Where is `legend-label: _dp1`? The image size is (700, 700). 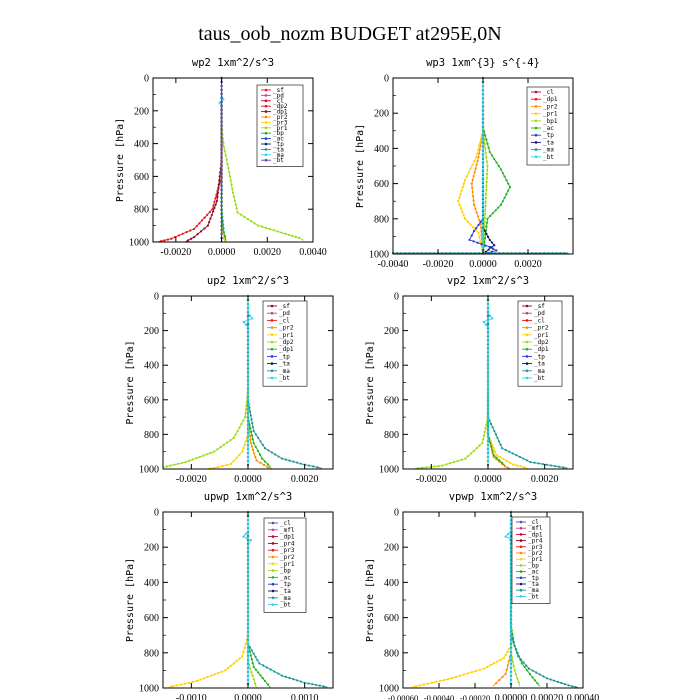 legend-label: _dp1 is located at coordinates (280, 112).